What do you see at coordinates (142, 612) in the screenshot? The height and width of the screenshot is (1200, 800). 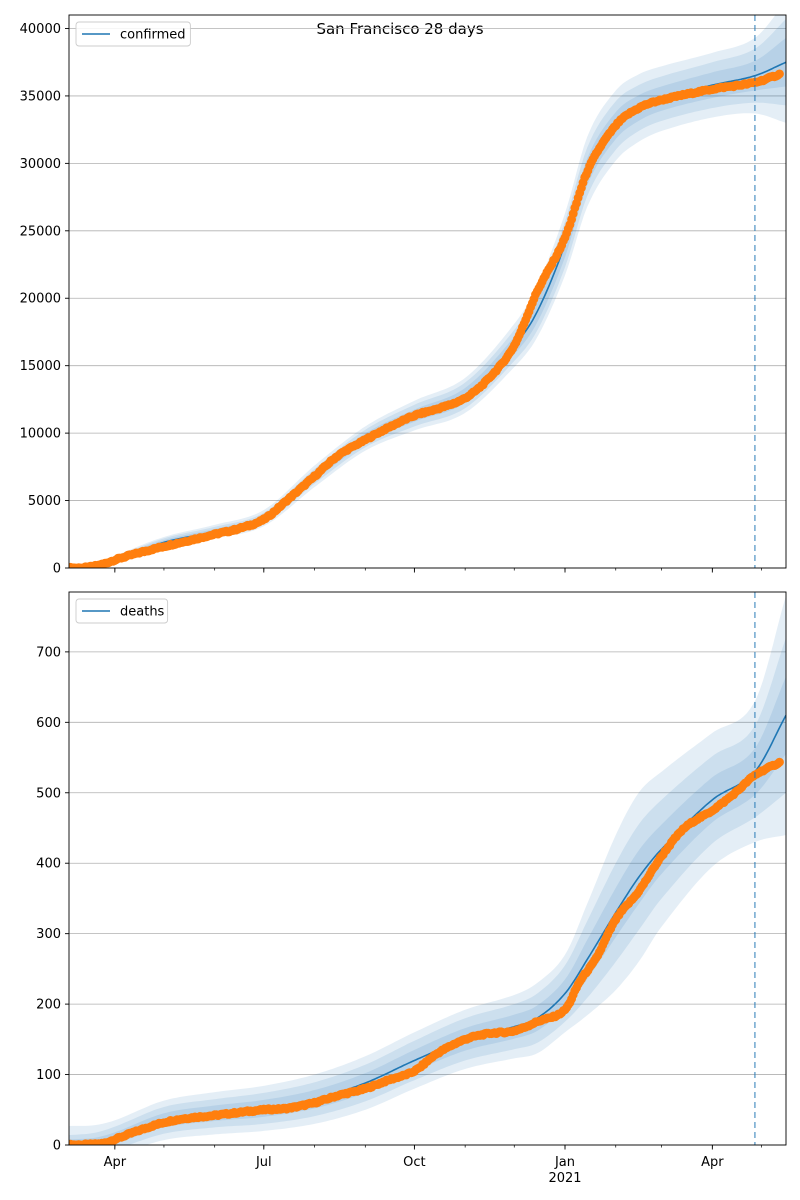 I see `legend-label: deaths` at bounding box center [142, 612].